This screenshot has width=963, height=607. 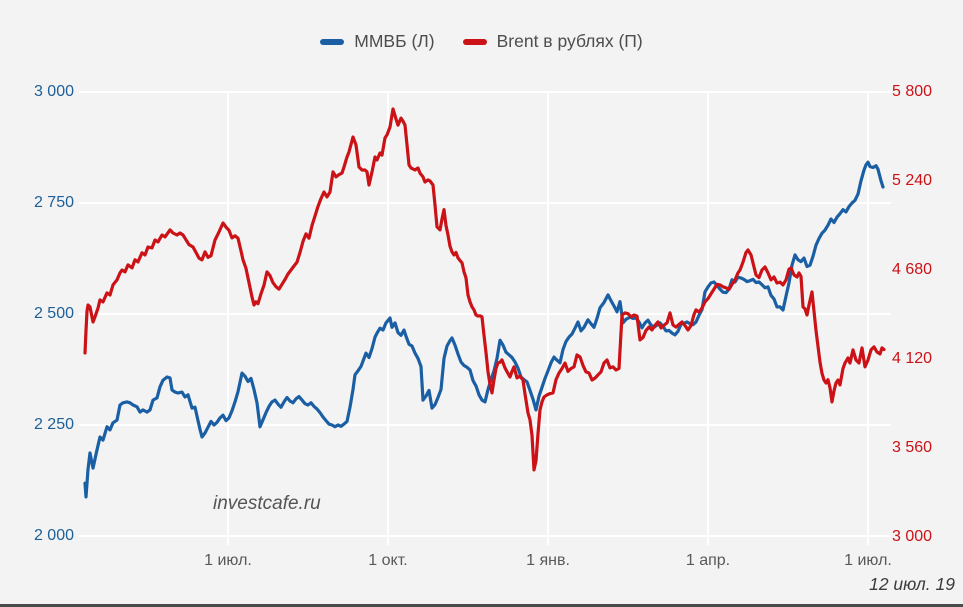 What do you see at coordinates (912, 536) in the screenshot?
I see `y-axis-right-tick-label: 3 000` at bounding box center [912, 536].